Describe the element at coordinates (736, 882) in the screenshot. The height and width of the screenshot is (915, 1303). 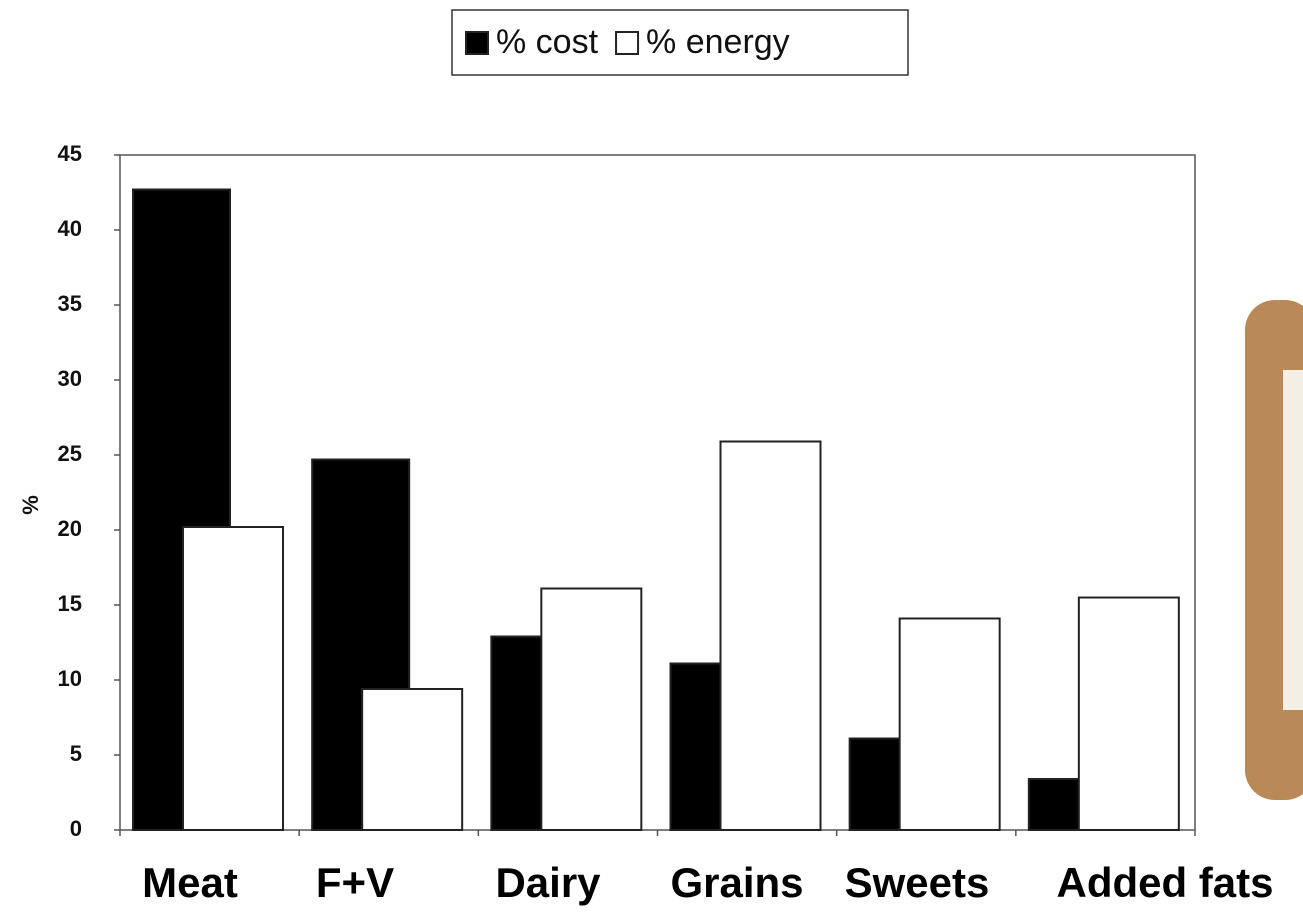
I see `x-tick-label: Grains` at that location.